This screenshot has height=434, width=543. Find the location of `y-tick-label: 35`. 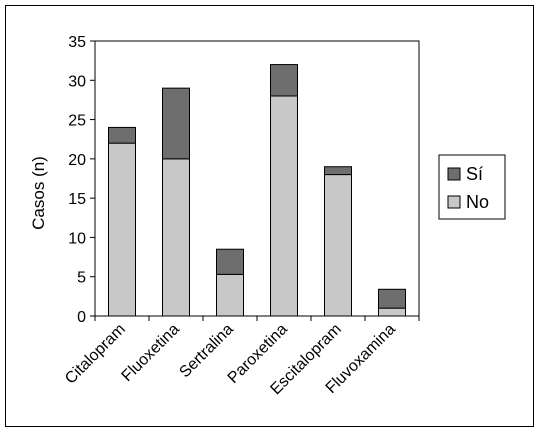

y-tick-label: 35 is located at coordinates (77, 42).